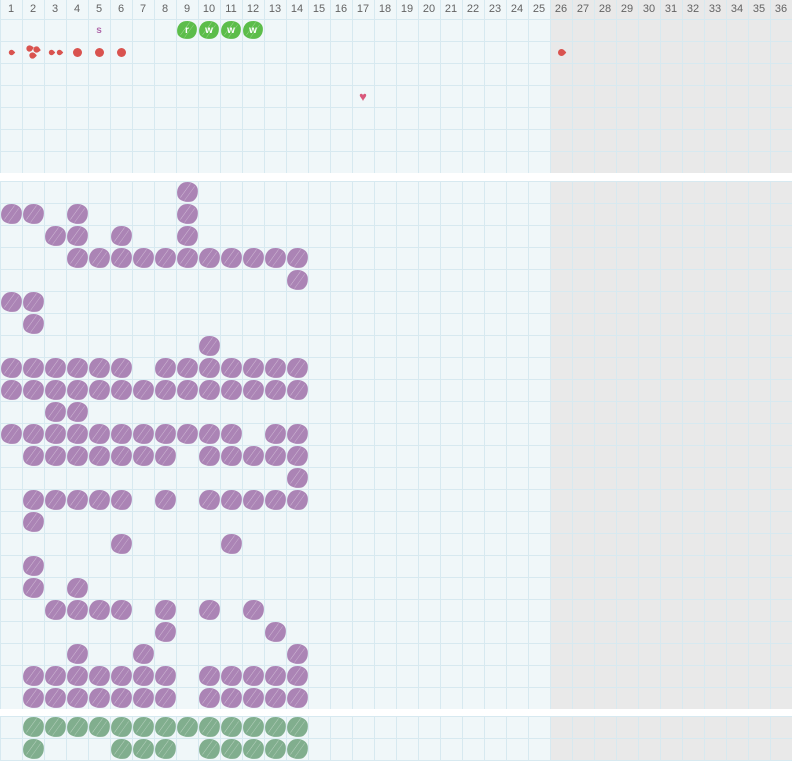 The height and width of the screenshot is (761, 792). I want to click on harvest-section, so click(396, 738).